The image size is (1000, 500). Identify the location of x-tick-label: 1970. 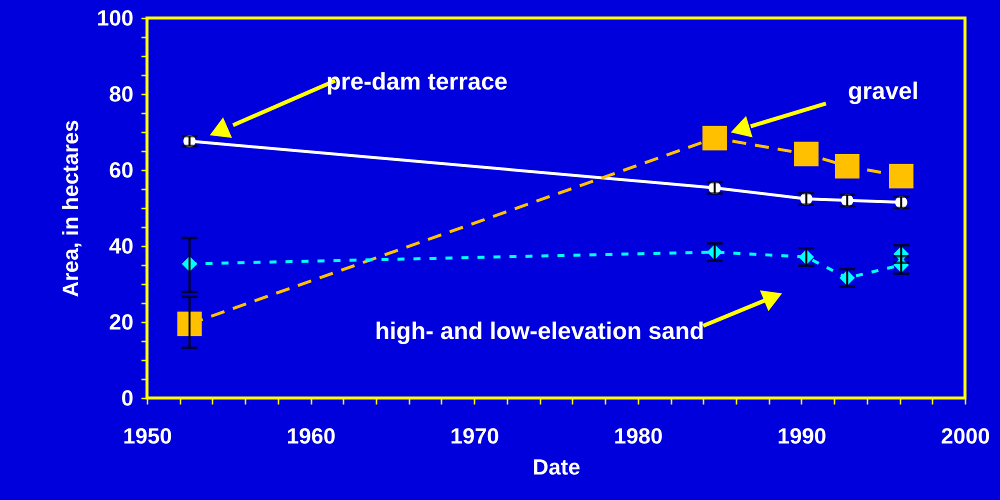
(475, 436).